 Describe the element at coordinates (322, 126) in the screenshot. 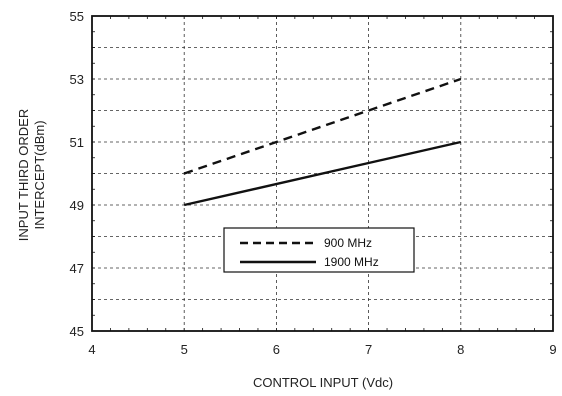

I see `series-line-900mhz` at that location.